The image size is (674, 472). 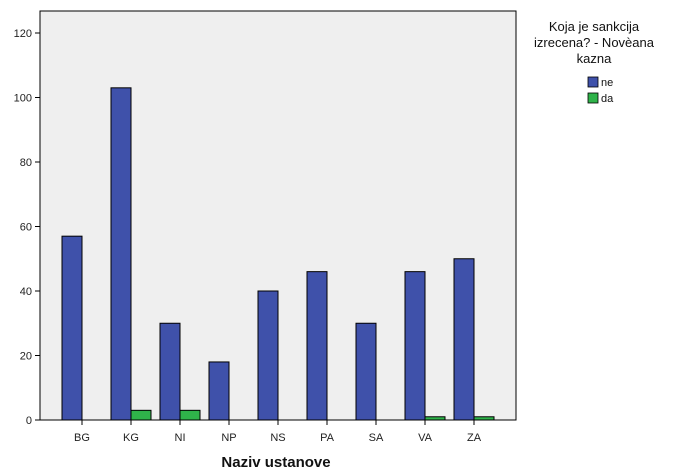 I want to click on y-tick-label: 120, so click(x=23, y=34).